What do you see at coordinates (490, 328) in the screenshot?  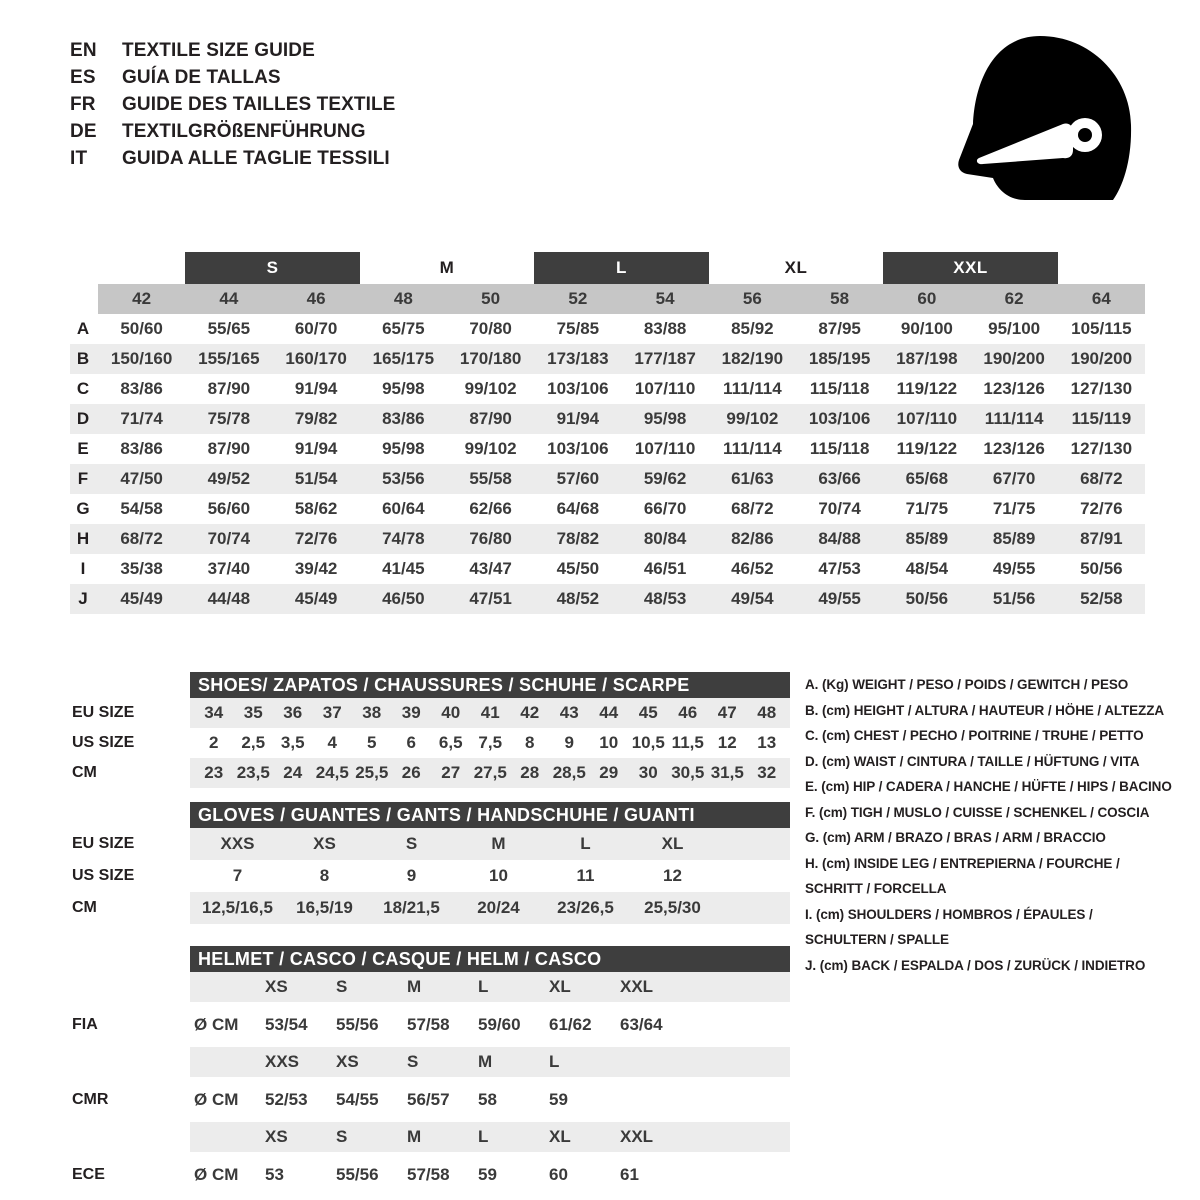 I see `measurement-cell: 70/80` at bounding box center [490, 328].